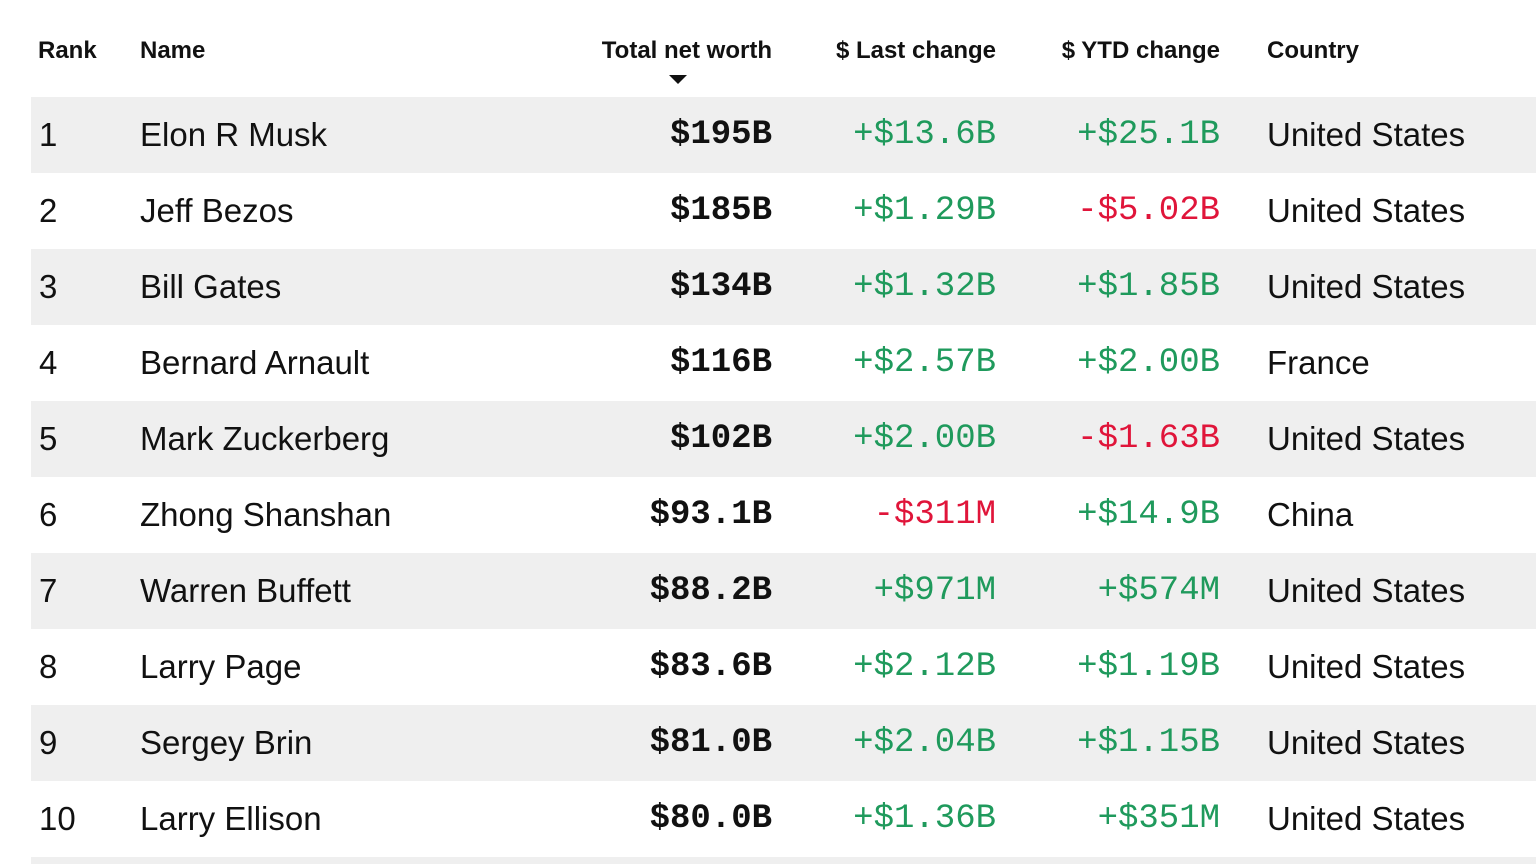 The image size is (1536, 864). Describe the element at coordinates (710, 743) in the screenshot. I see `net-worth-cell: $81.0B` at that location.